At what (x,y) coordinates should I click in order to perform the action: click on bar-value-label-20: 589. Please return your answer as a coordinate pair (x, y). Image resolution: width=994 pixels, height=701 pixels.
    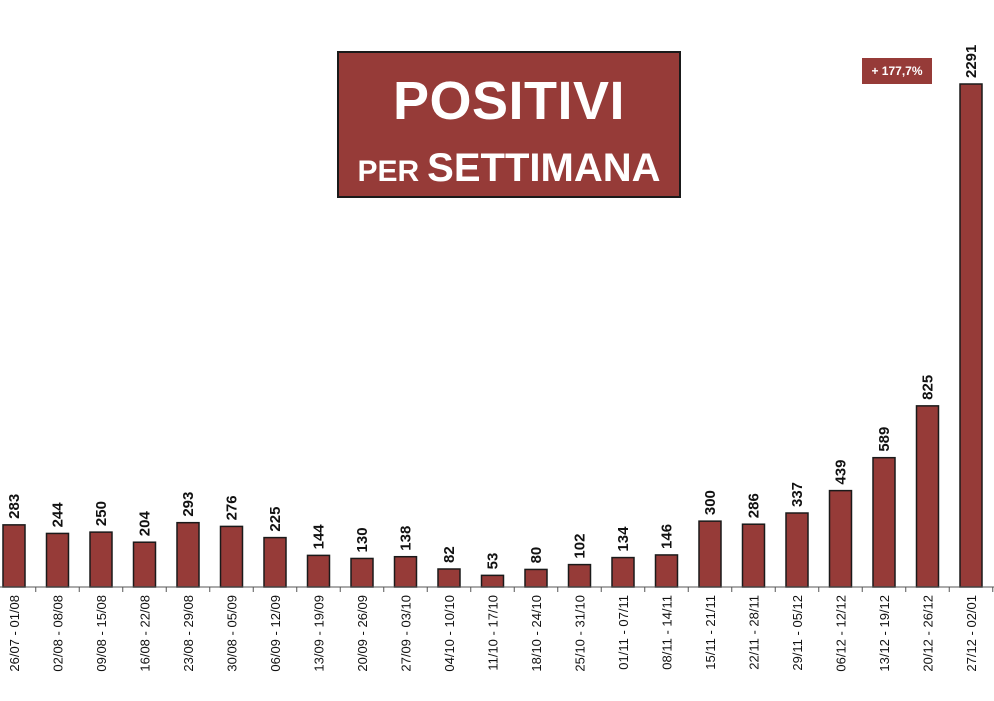
    Looking at the image, I should click on (884, 439).